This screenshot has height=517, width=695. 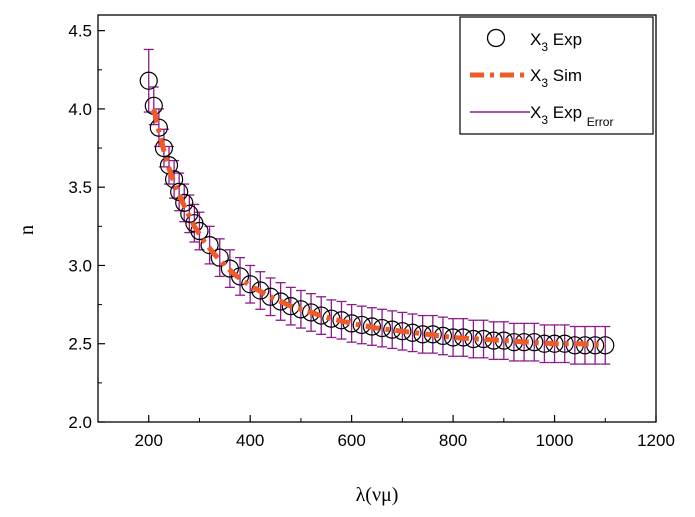 I want to click on legend-exp-label: X3 Exp, so click(x=556, y=42).